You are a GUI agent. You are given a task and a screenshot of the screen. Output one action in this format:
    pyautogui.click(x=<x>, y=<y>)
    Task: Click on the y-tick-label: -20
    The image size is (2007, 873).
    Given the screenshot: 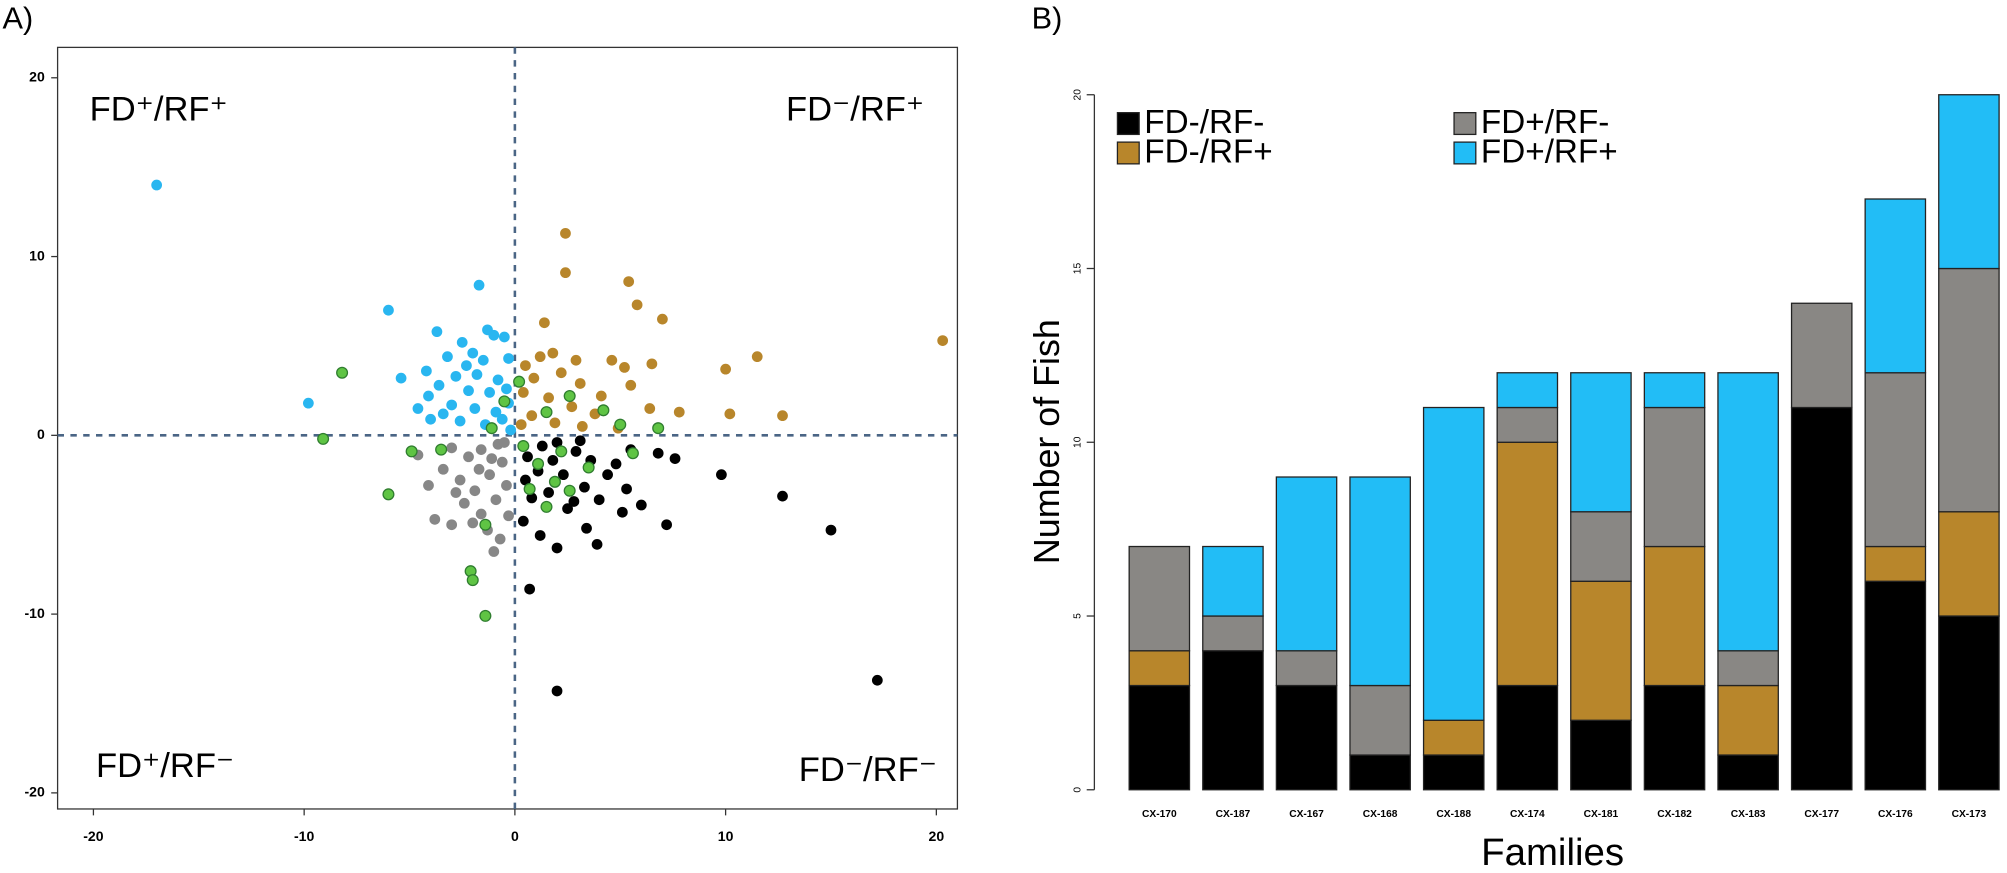 What is the action you would take?
    pyautogui.click(x=34, y=792)
    